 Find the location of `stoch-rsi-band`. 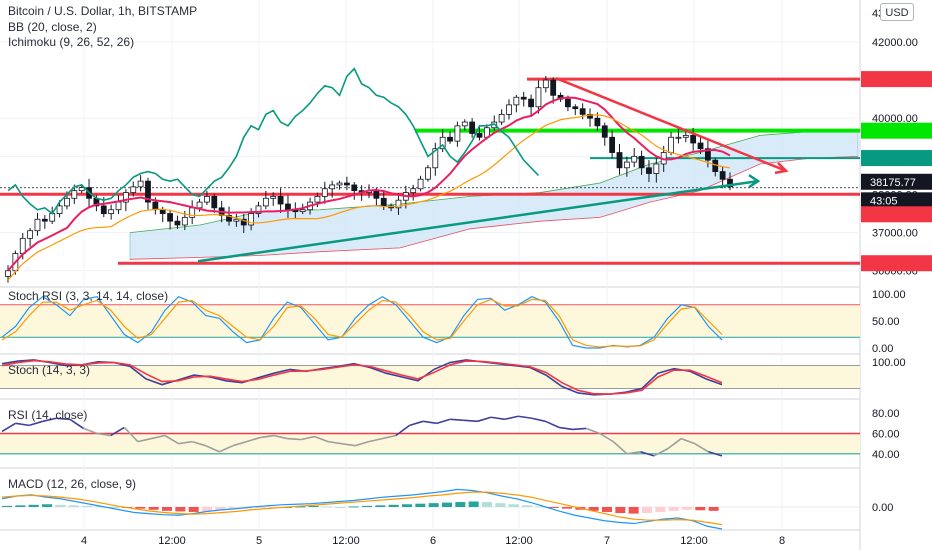

stoch-rsi-band is located at coordinates (430, 321).